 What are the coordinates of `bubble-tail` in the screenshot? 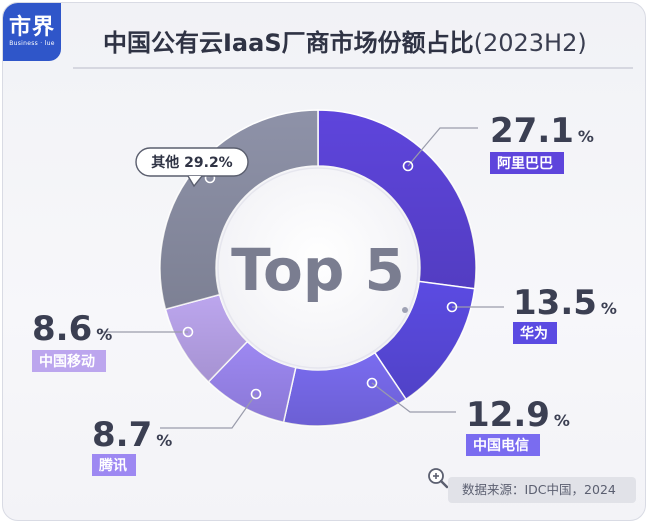 It's located at (195, 181).